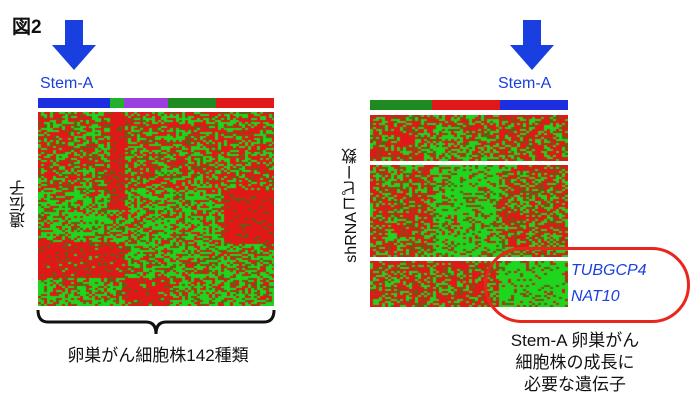 The image size is (700, 413). Describe the element at coordinates (469, 138) in the screenshot. I see `right-heatmap-block-top` at that location.